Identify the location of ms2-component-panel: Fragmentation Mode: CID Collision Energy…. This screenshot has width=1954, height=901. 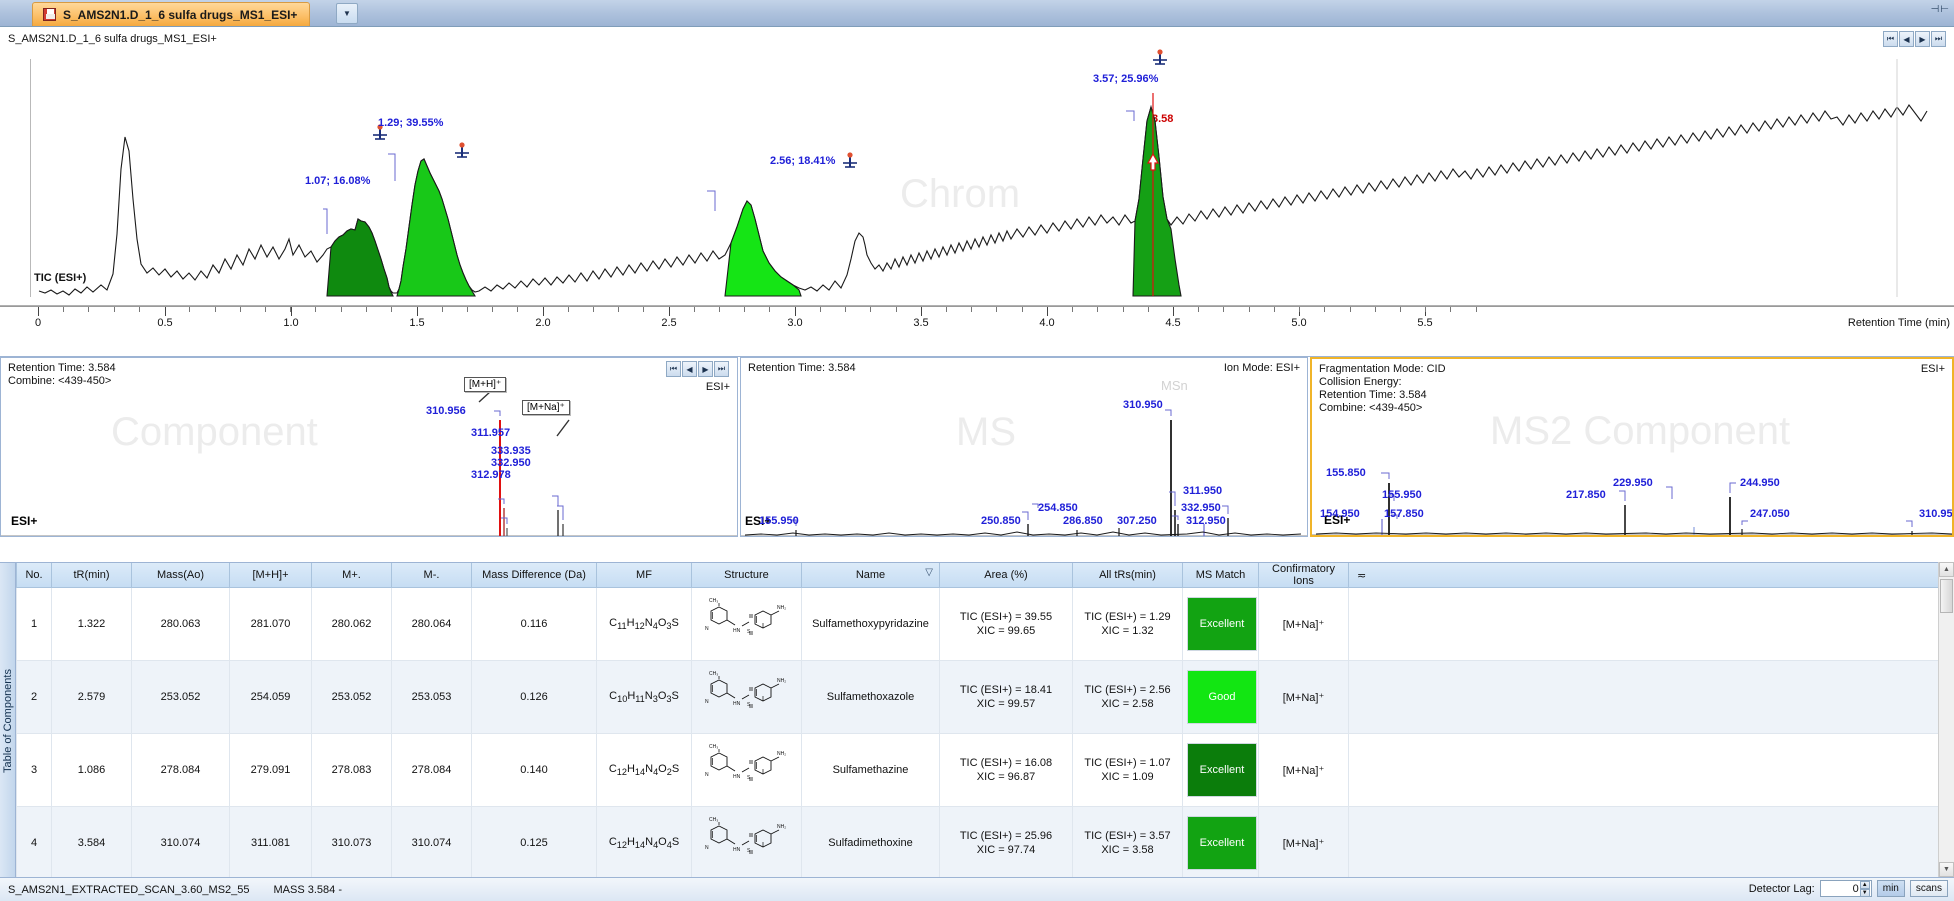
(1632, 447).